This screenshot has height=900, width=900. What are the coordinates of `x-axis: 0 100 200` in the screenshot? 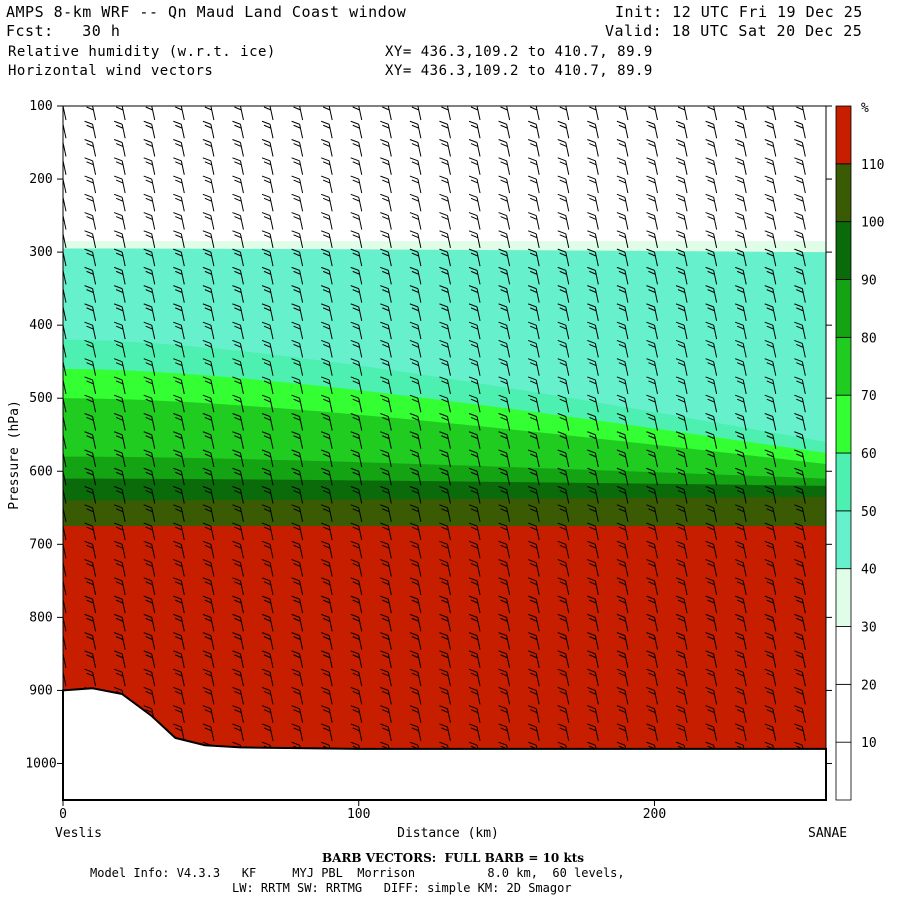 It's located at (362, 811).